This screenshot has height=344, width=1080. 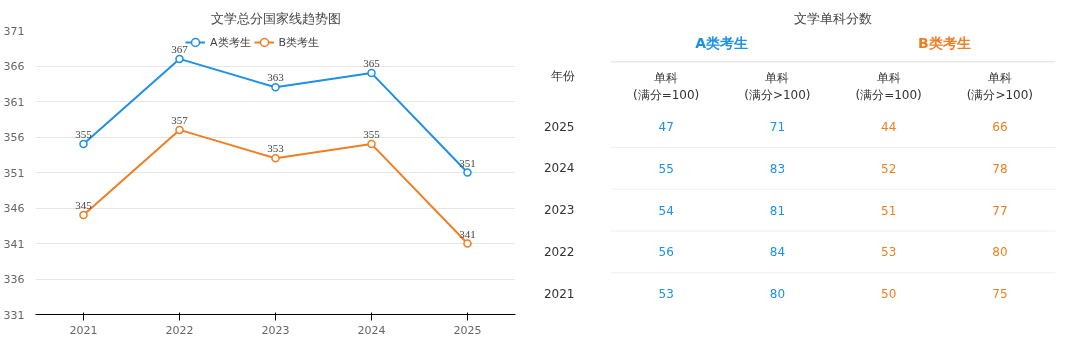 What do you see at coordinates (722, 43) in the screenshot?
I see `text: A类考生` at bounding box center [722, 43].